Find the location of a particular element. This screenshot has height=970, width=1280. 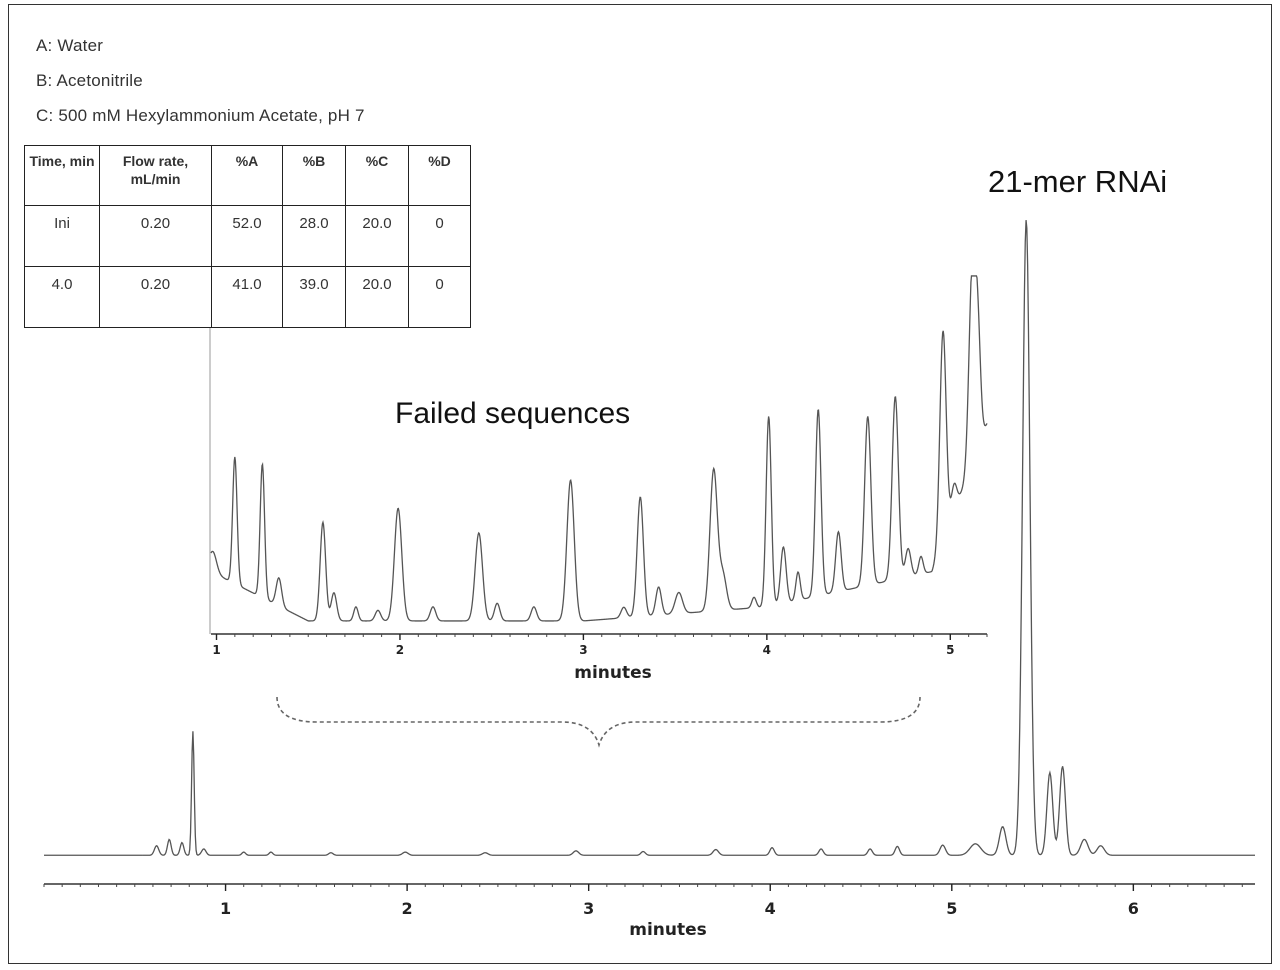

main-peak-label: 21-mer RNAi is located at coordinates (1077, 181).